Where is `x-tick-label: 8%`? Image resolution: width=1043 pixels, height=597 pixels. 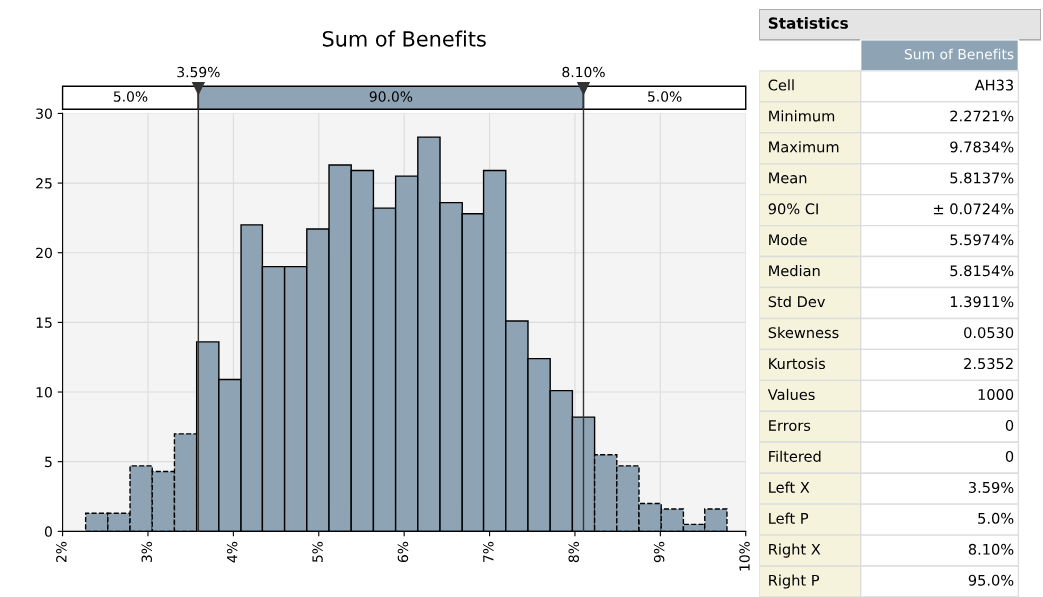
x-tick-label: 8% is located at coordinates (573, 552).